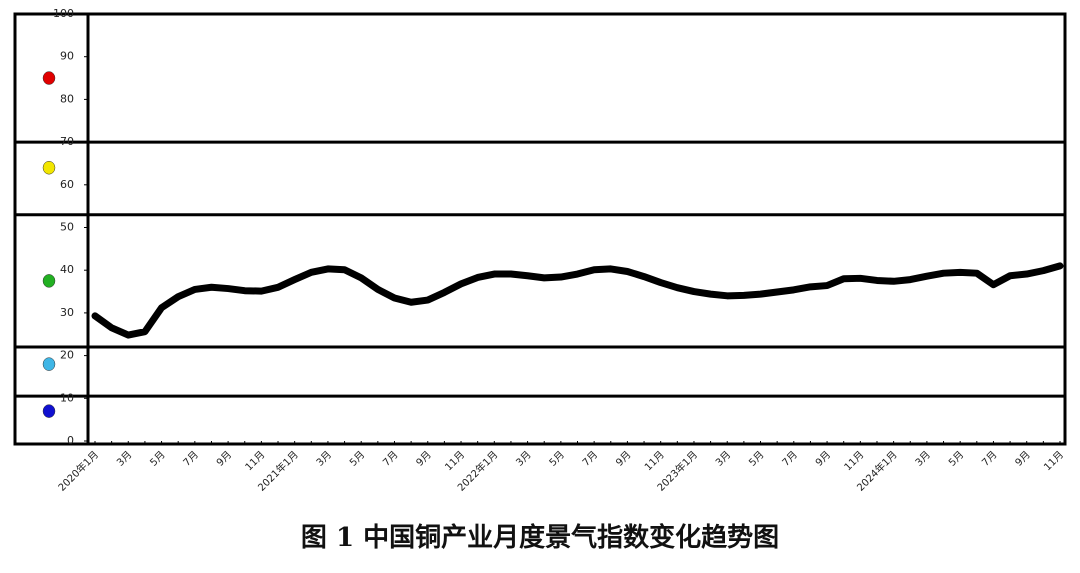 The width and height of the screenshot is (1080, 573). I want to click on y-tick-label: 80, so click(67, 98).